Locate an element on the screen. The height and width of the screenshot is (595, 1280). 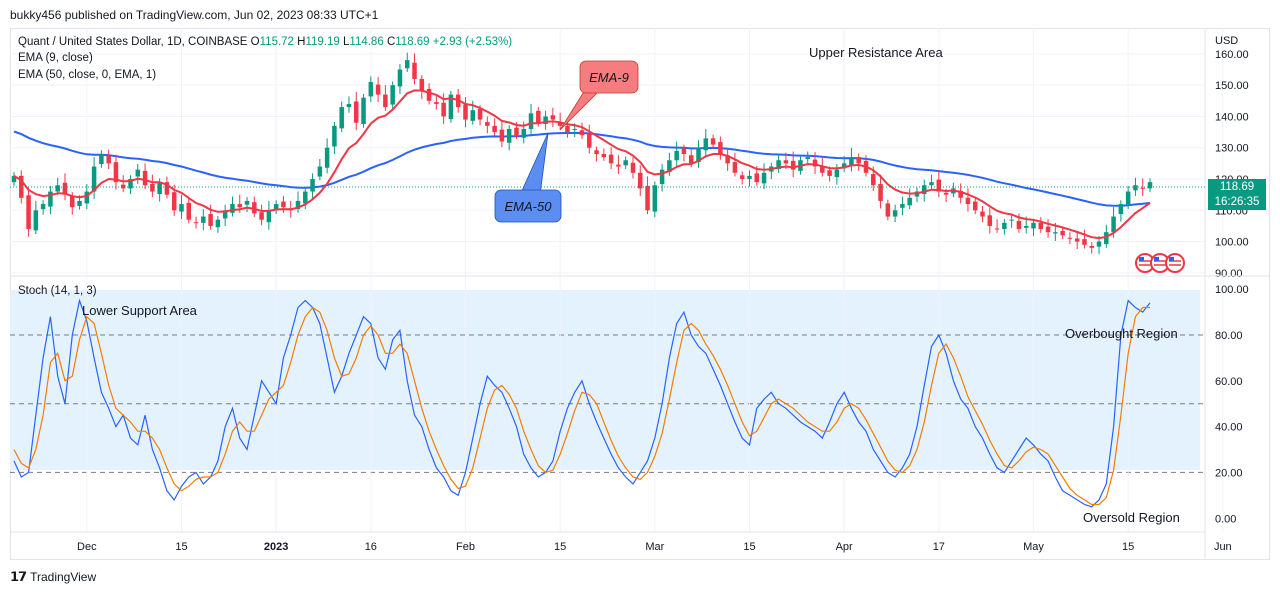
stoch-tick-label: 60.00 is located at coordinates (1229, 382).